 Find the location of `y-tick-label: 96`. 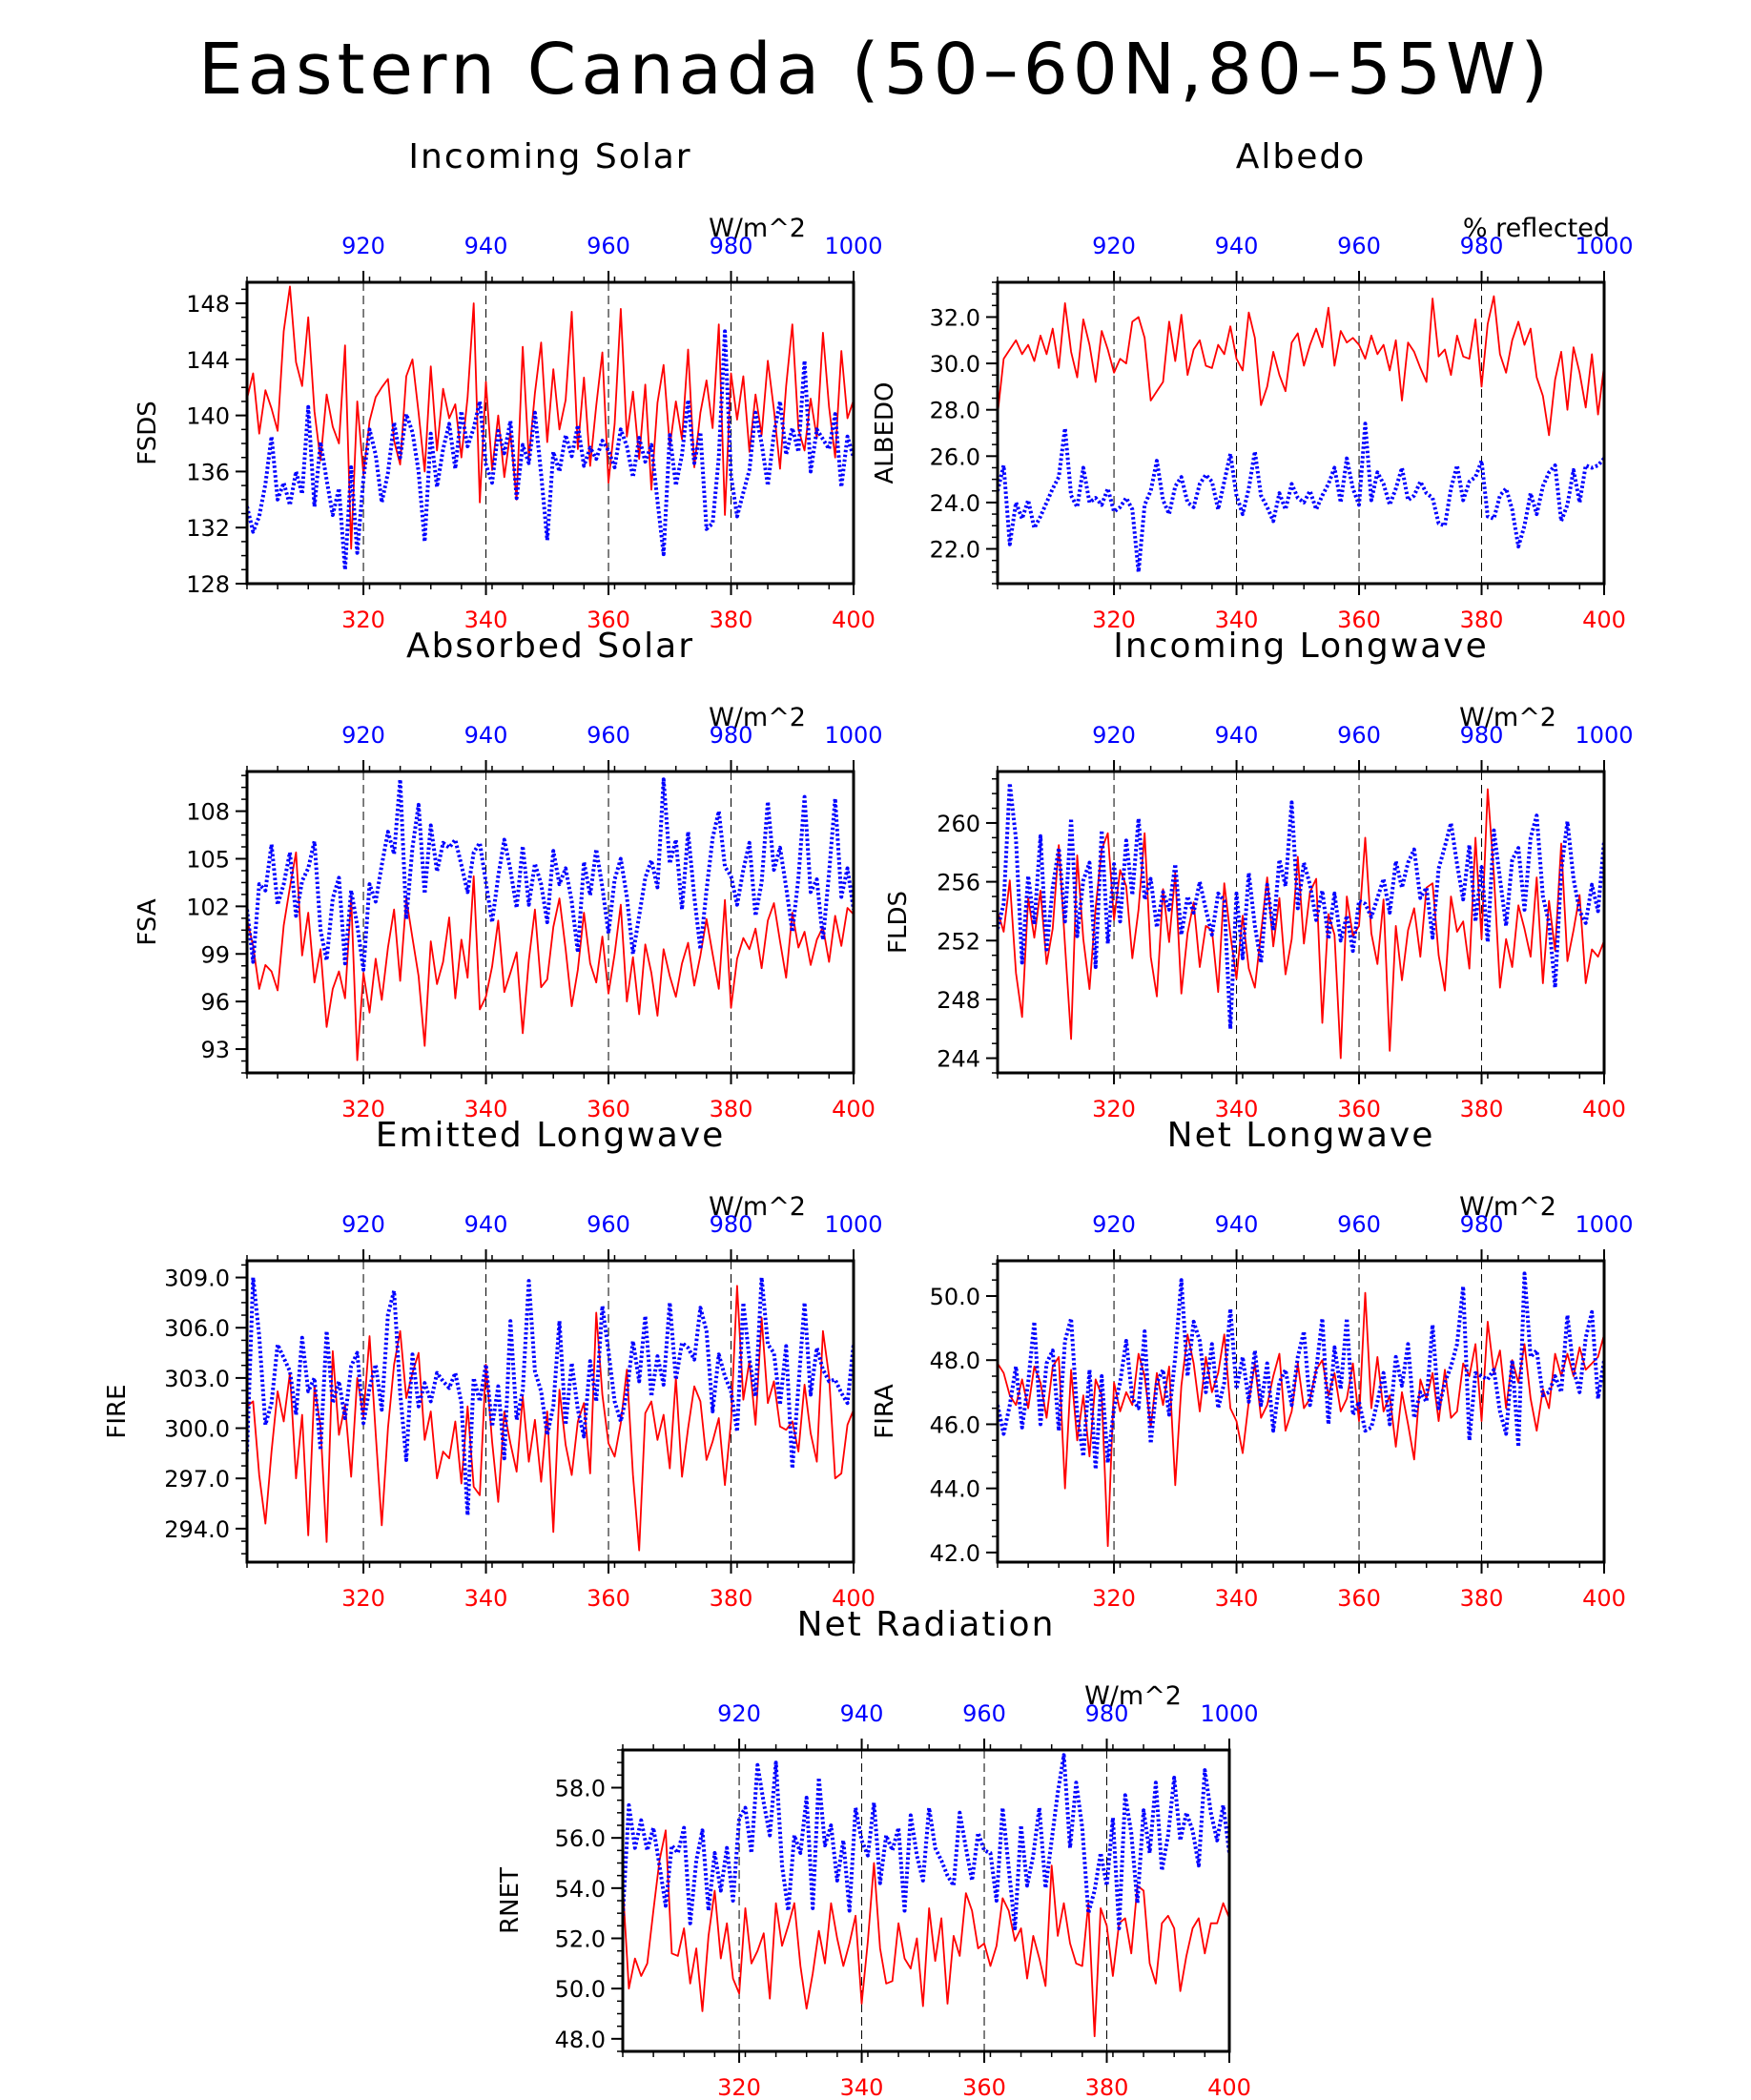

y-tick-label: 96 is located at coordinates (215, 1002).